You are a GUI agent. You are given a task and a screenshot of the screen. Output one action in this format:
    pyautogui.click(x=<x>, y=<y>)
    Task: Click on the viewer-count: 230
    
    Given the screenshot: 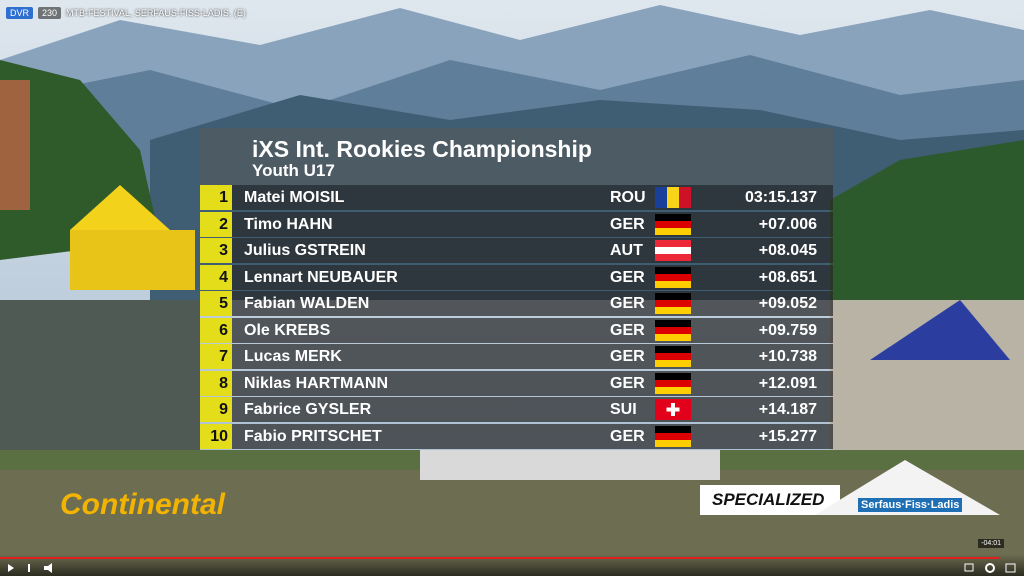 What is the action you would take?
    pyautogui.click(x=50, y=13)
    